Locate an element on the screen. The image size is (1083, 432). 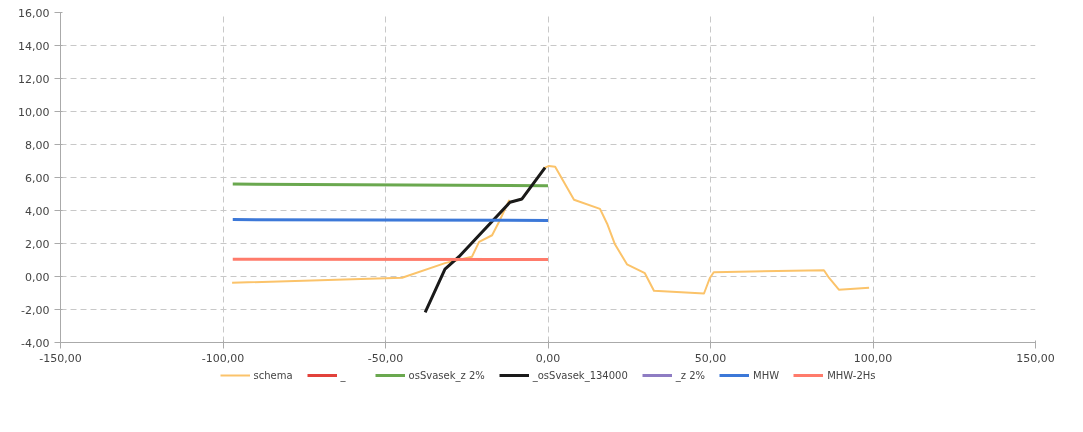
line-series is located at coordinates (485, 240).